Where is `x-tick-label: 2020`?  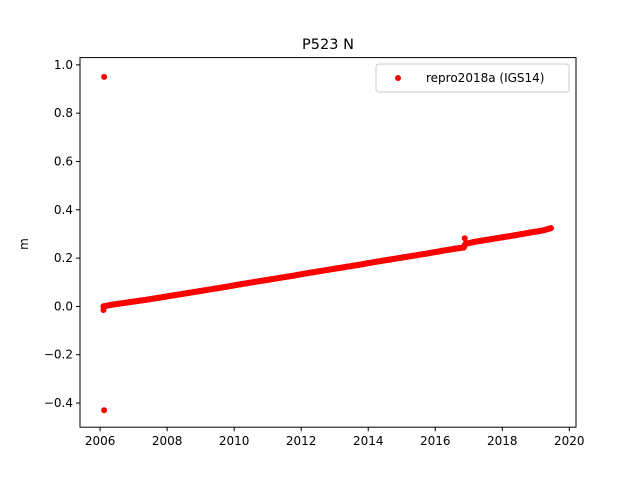 x-tick-label: 2020 is located at coordinates (569, 441).